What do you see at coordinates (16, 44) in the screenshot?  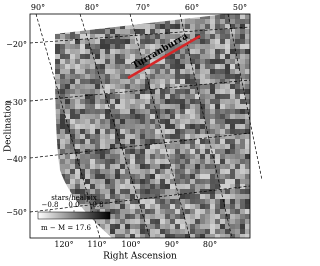 I see `y-tick-label: −20°` at bounding box center [16, 44].